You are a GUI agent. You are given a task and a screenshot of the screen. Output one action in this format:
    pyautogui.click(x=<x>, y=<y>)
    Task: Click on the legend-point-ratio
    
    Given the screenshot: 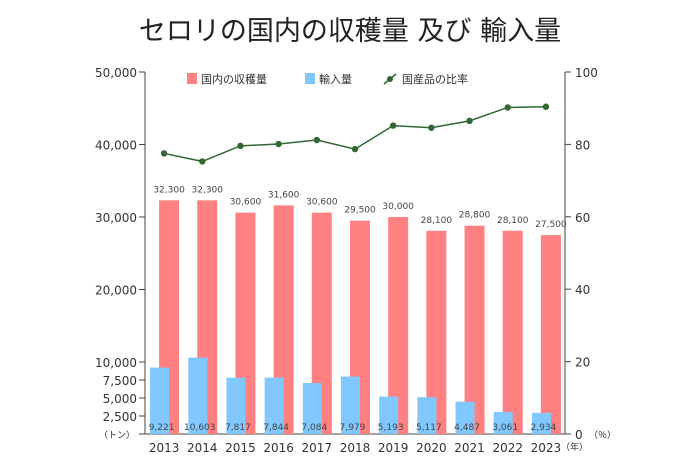 What is the action you would take?
    pyautogui.click(x=390, y=79)
    